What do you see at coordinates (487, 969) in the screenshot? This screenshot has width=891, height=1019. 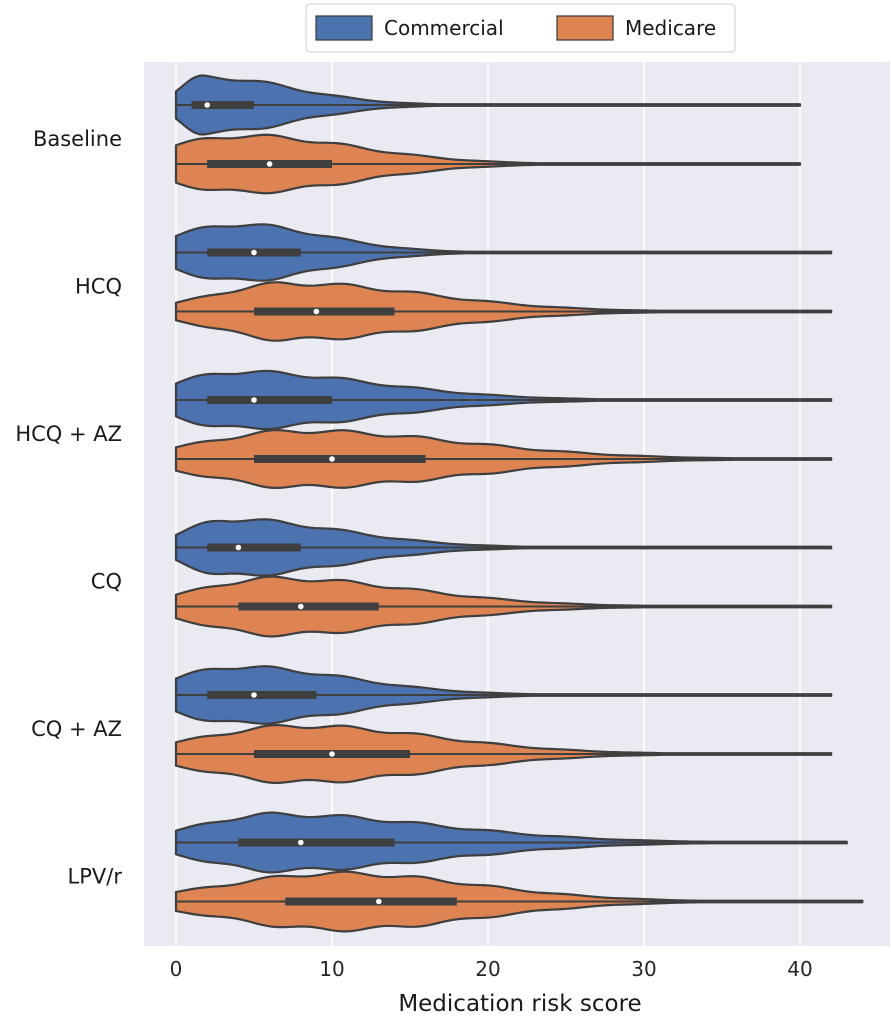 I see `x-tick-label: 20` at bounding box center [487, 969].